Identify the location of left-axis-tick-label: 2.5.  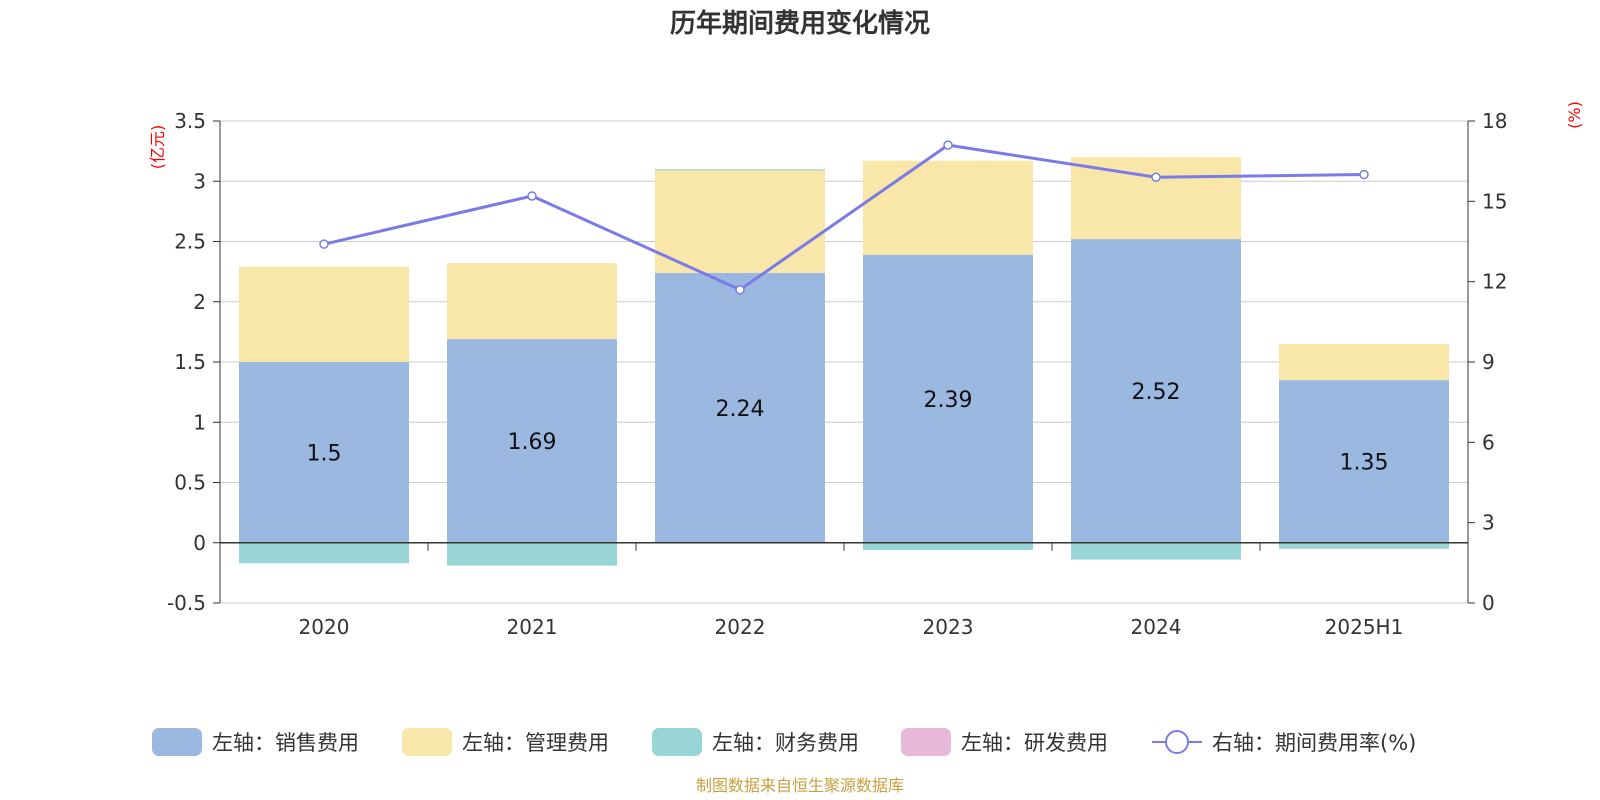
(190, 242).